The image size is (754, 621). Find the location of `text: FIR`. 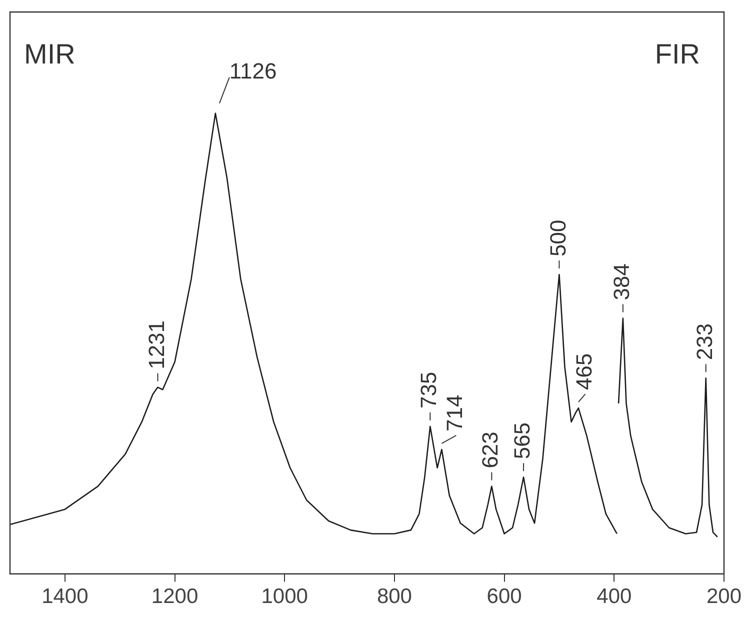

text: FIR is located at coordinates (677, 54).